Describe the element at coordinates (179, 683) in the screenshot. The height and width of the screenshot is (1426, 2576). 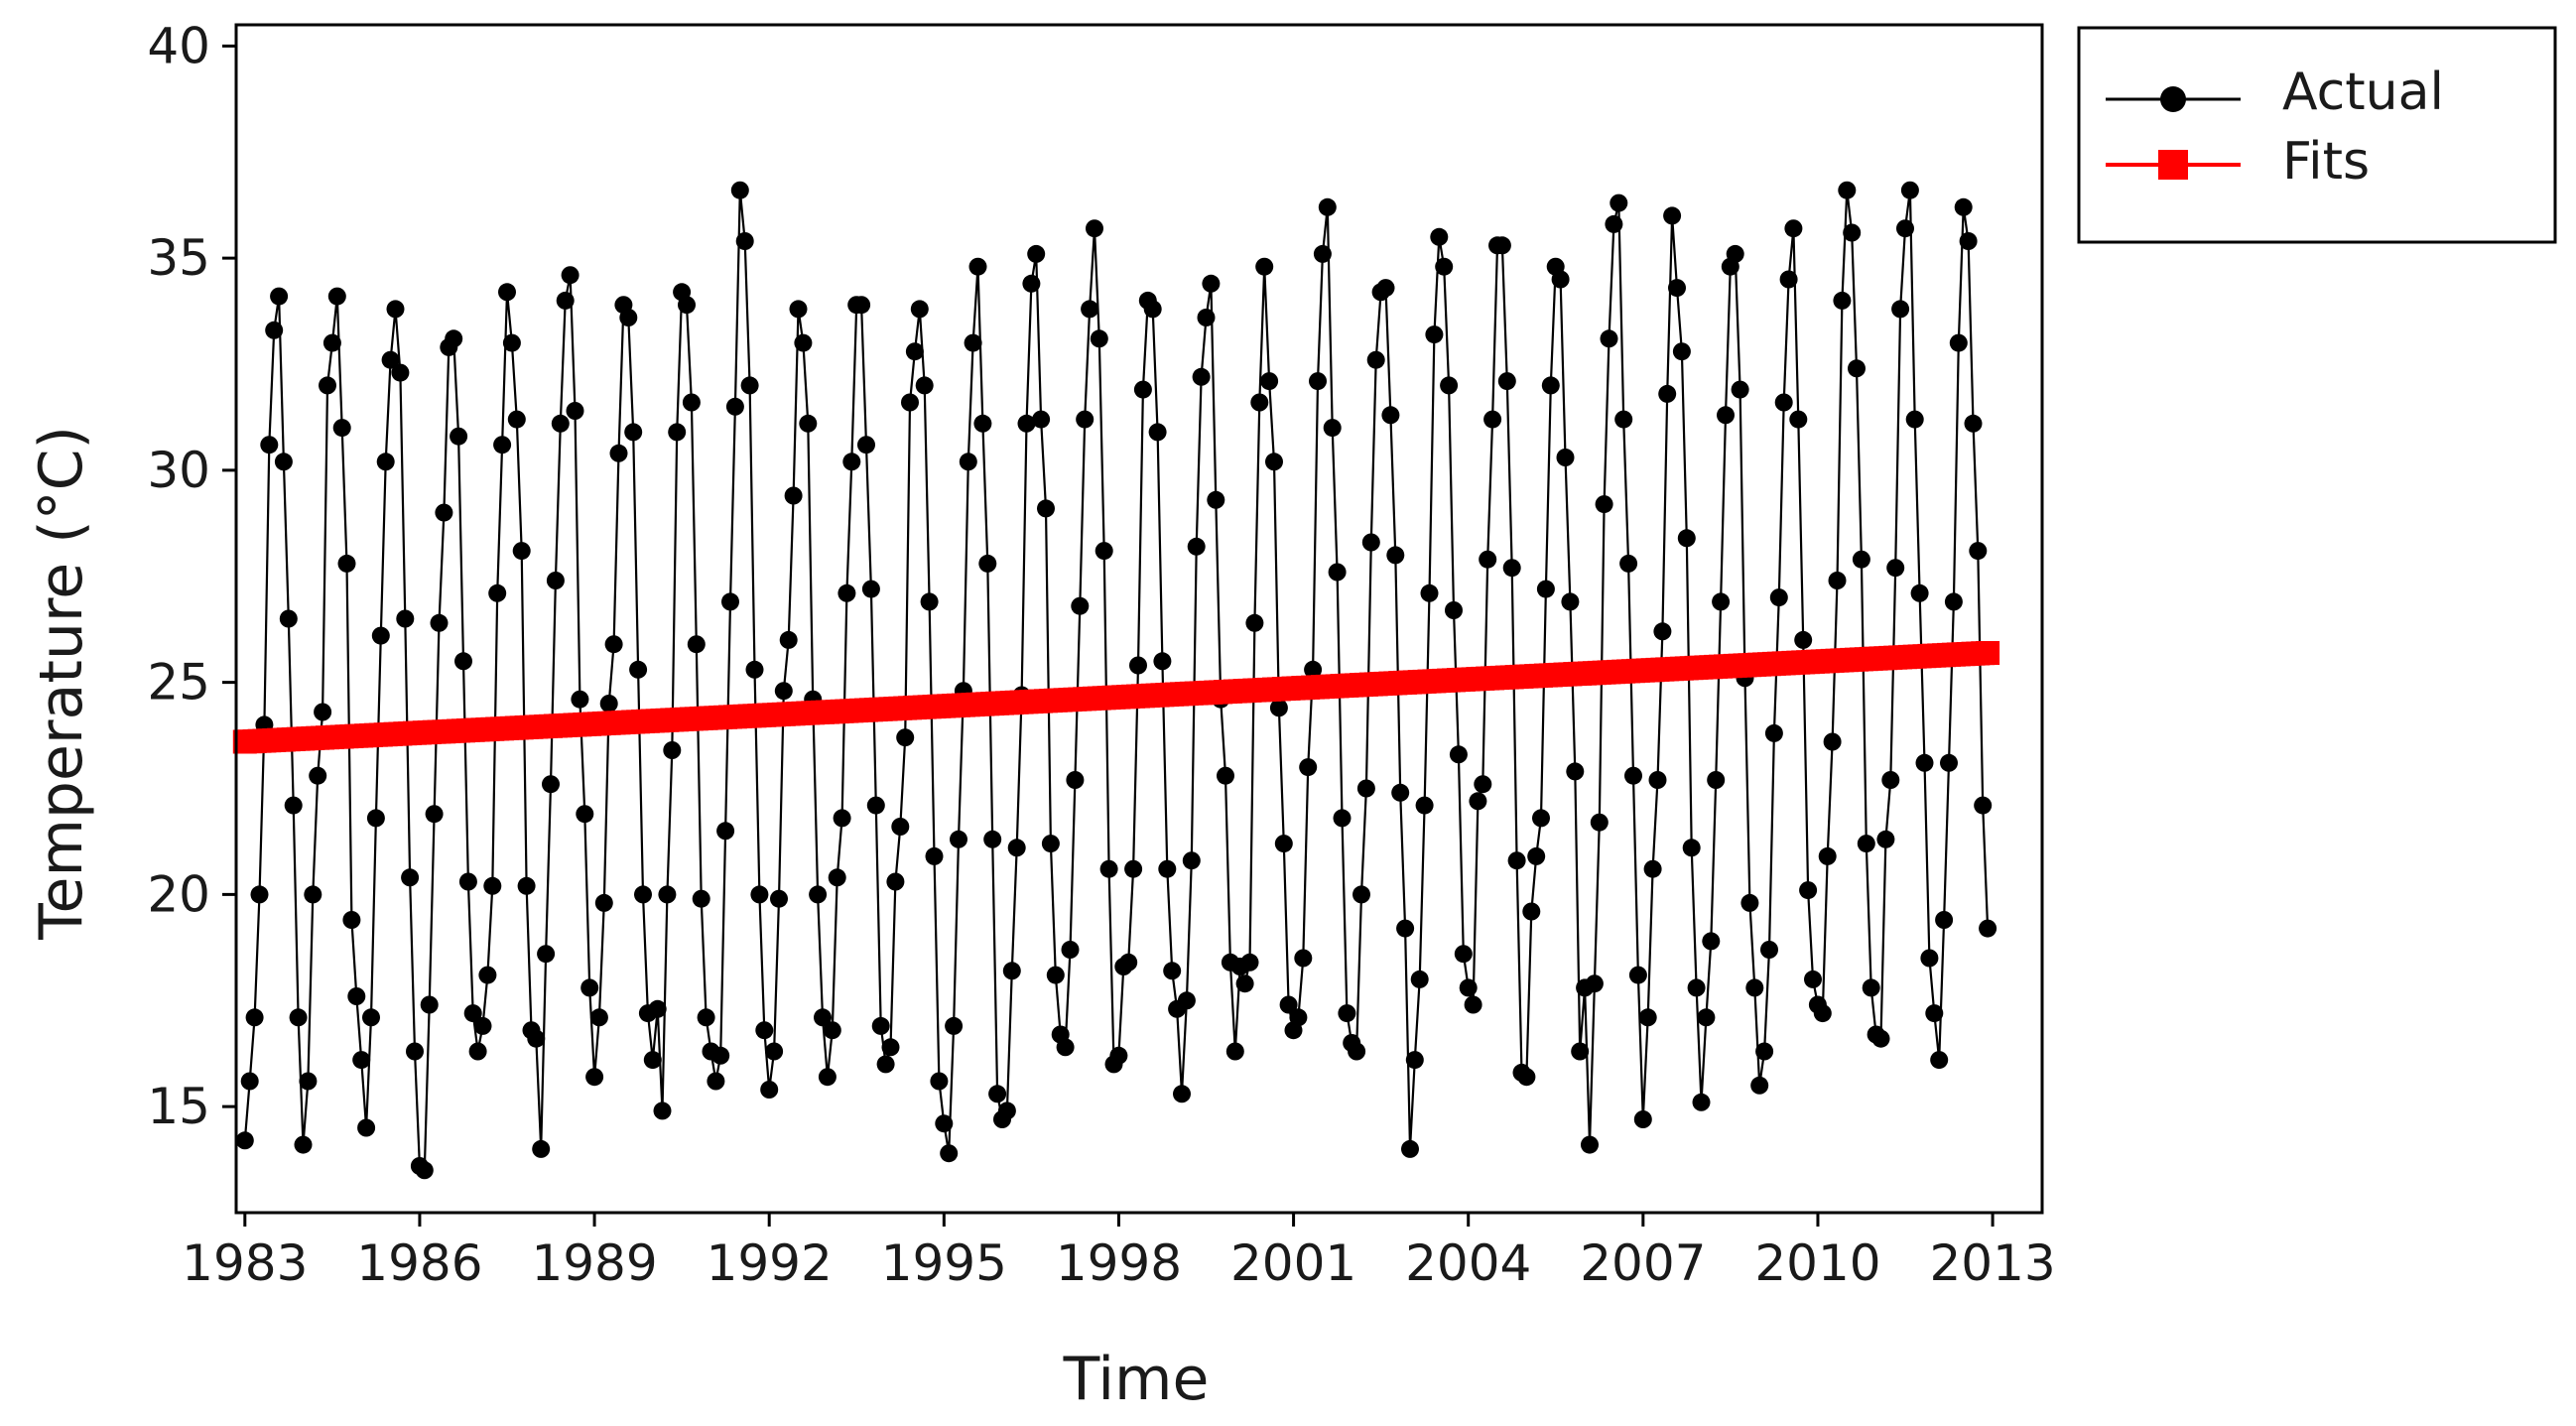
I see `y-tick-label: 25` at that location.